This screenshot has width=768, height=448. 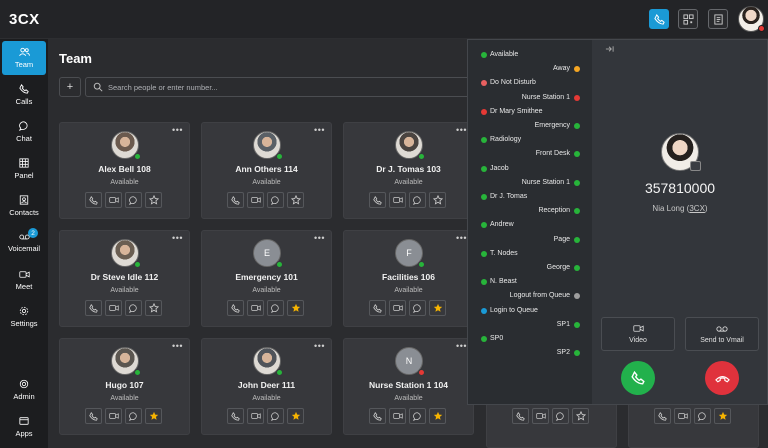 I want to click on sidebar-item-admin: Admin, so click(x=24, y=390).